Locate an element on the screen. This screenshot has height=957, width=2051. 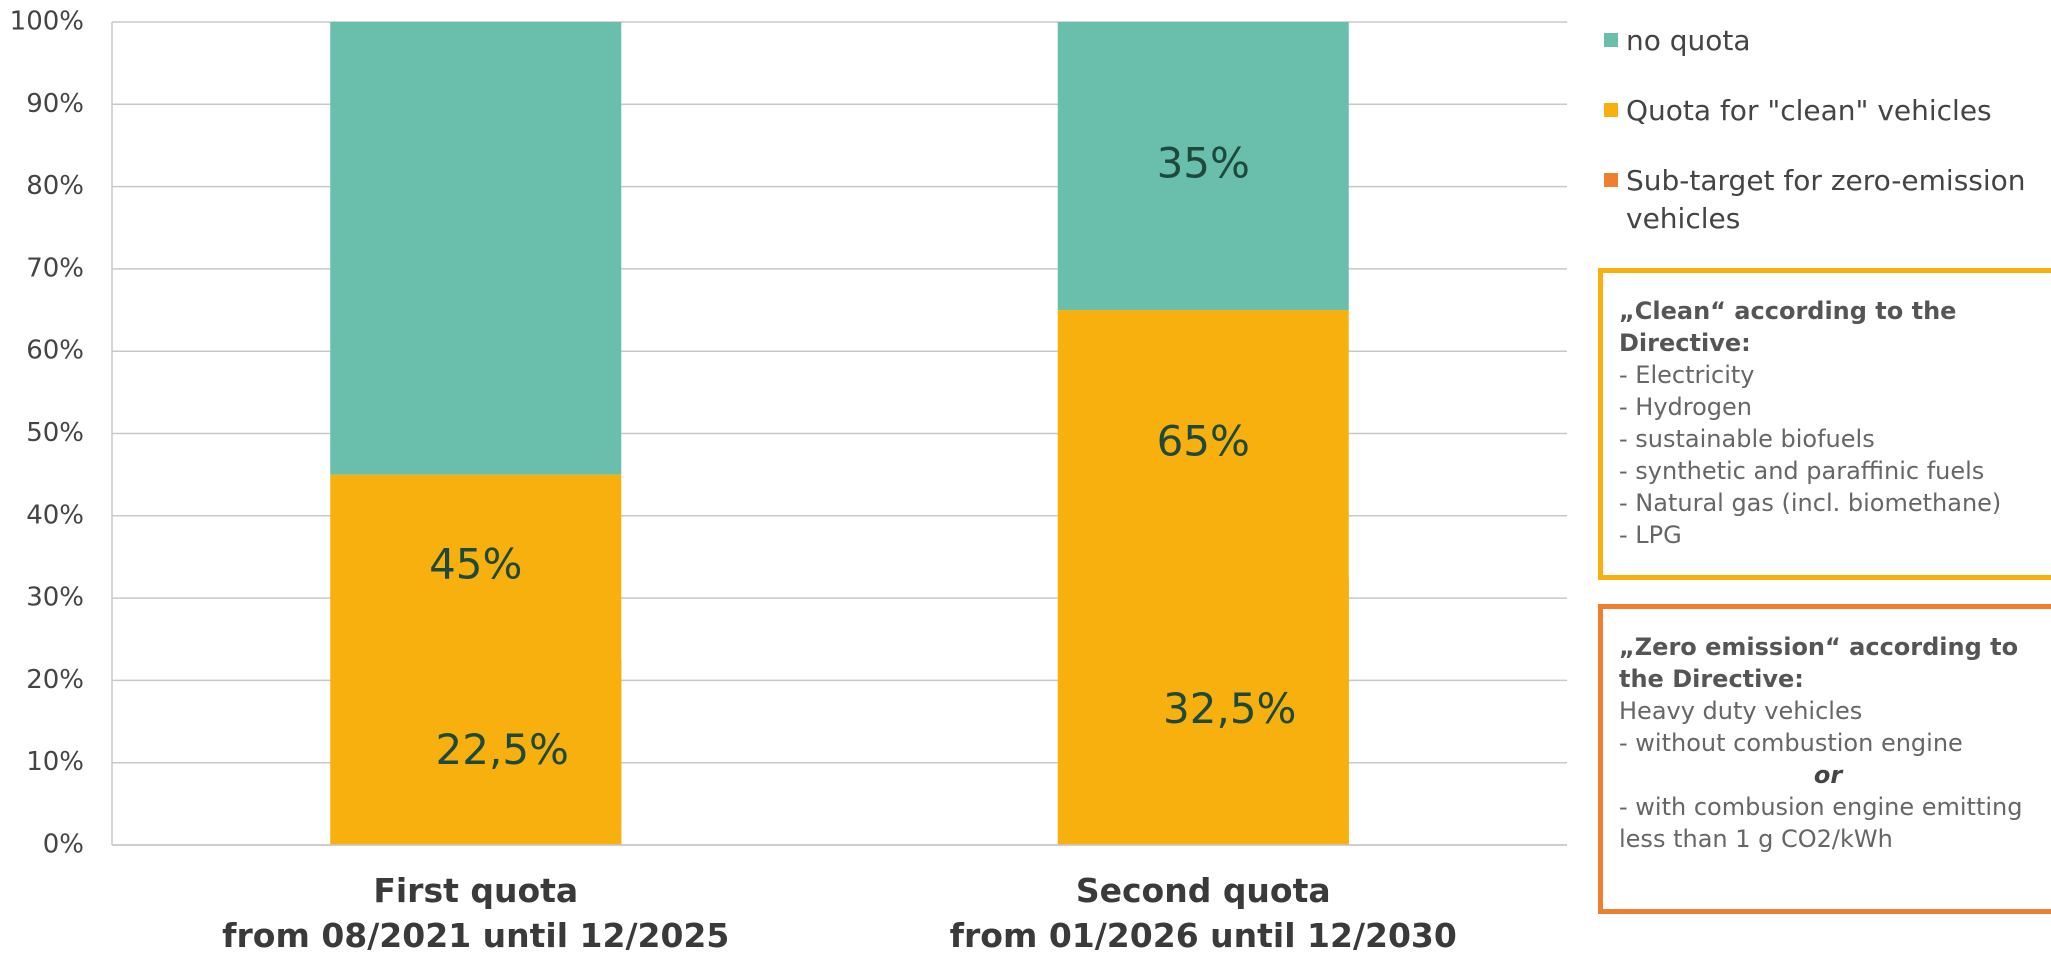
legend-label: Quota for "clean" vehicles is located at coordinates (1809, 110).